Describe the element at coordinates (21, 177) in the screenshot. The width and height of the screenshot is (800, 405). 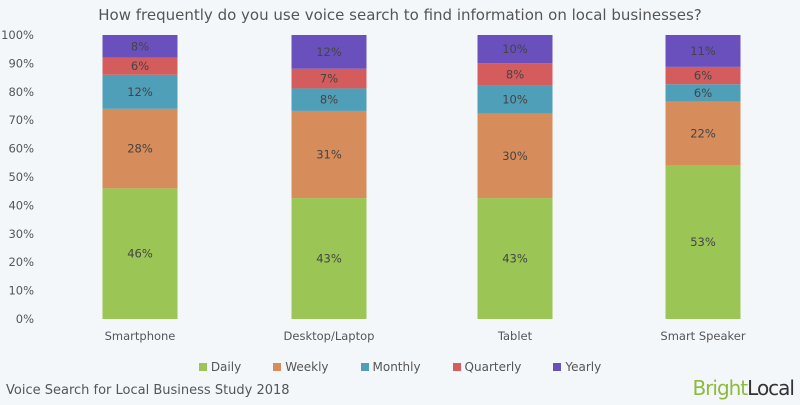
I see `y-tick-label: 50%` at that location.